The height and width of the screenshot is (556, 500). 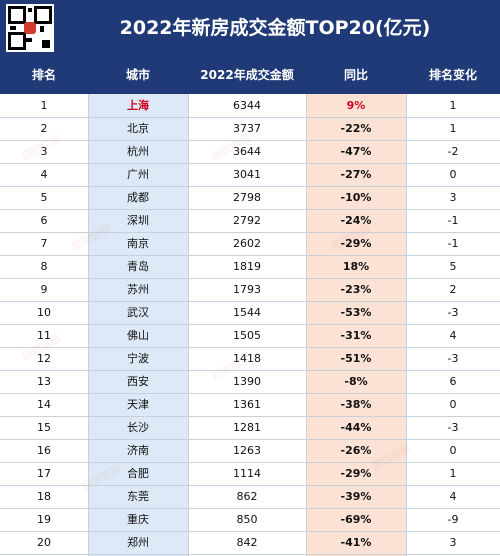 I want to click on cell-rank: 9, so click(x=44, y=289).